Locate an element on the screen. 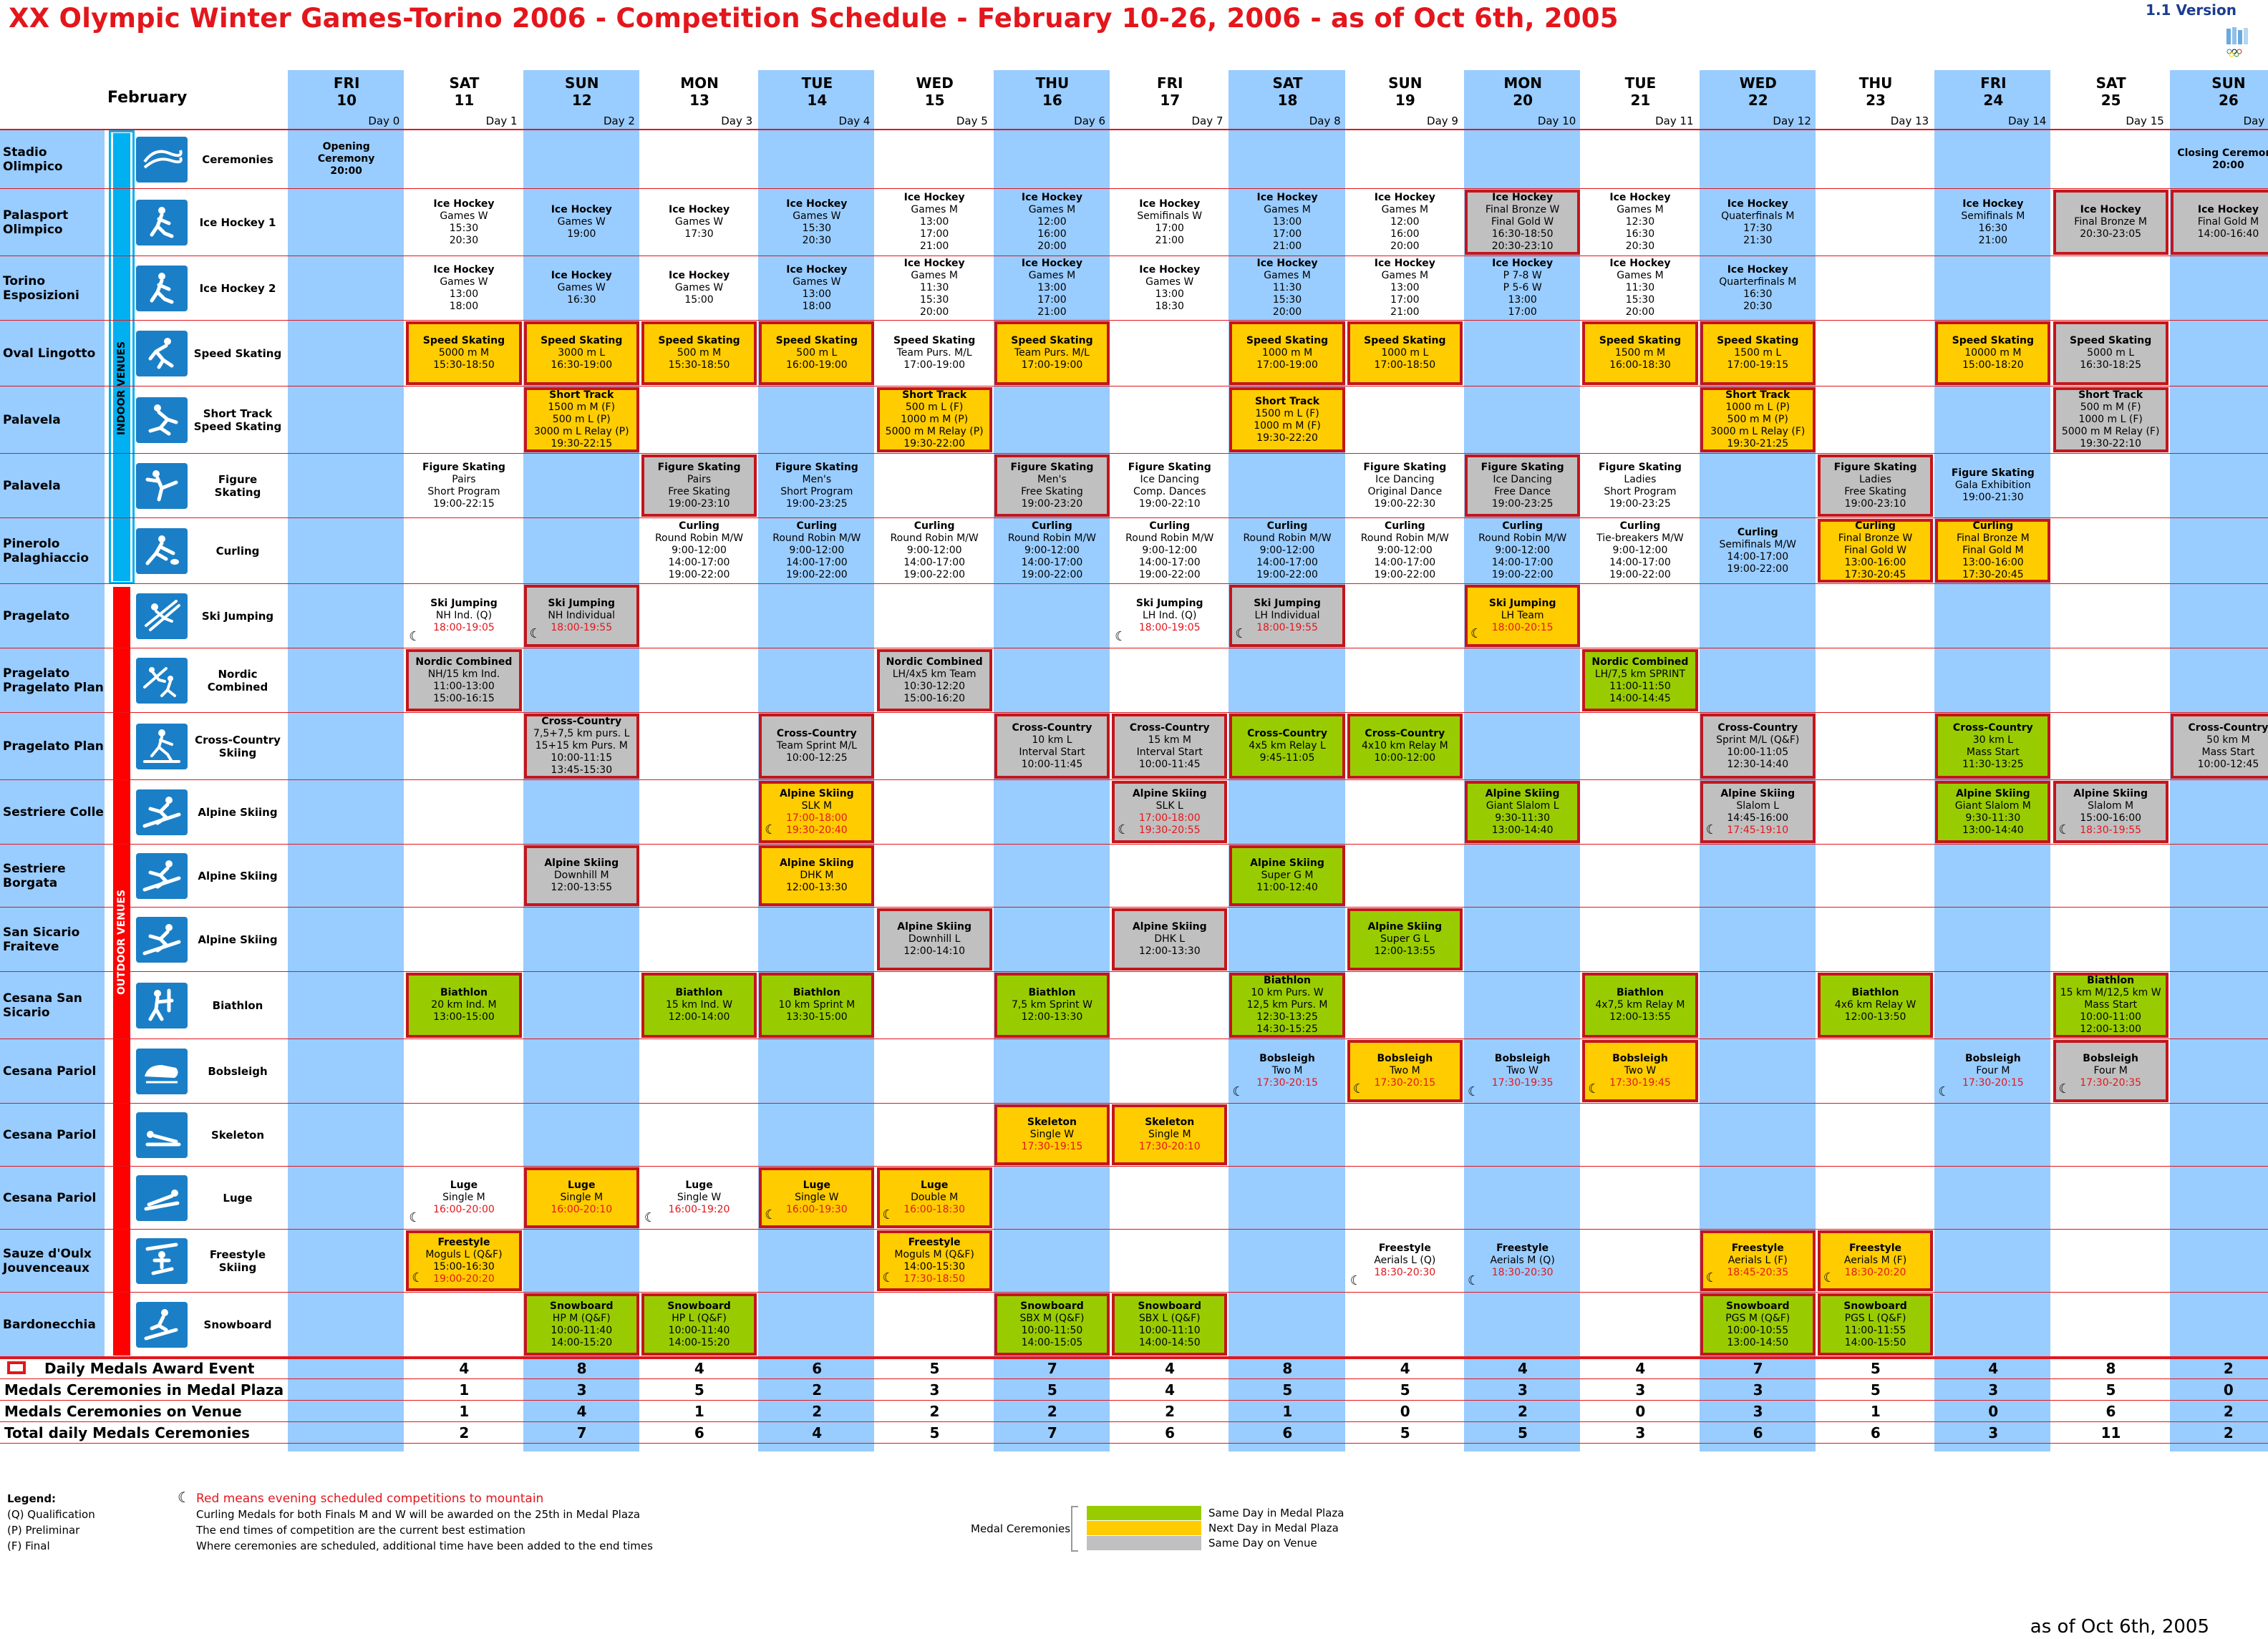 This screenshot has height=1639, width=2268. event-cell: Speed Skating Team Purs. M/L 17:00-19:00 is located at coordinates (1052, 353).